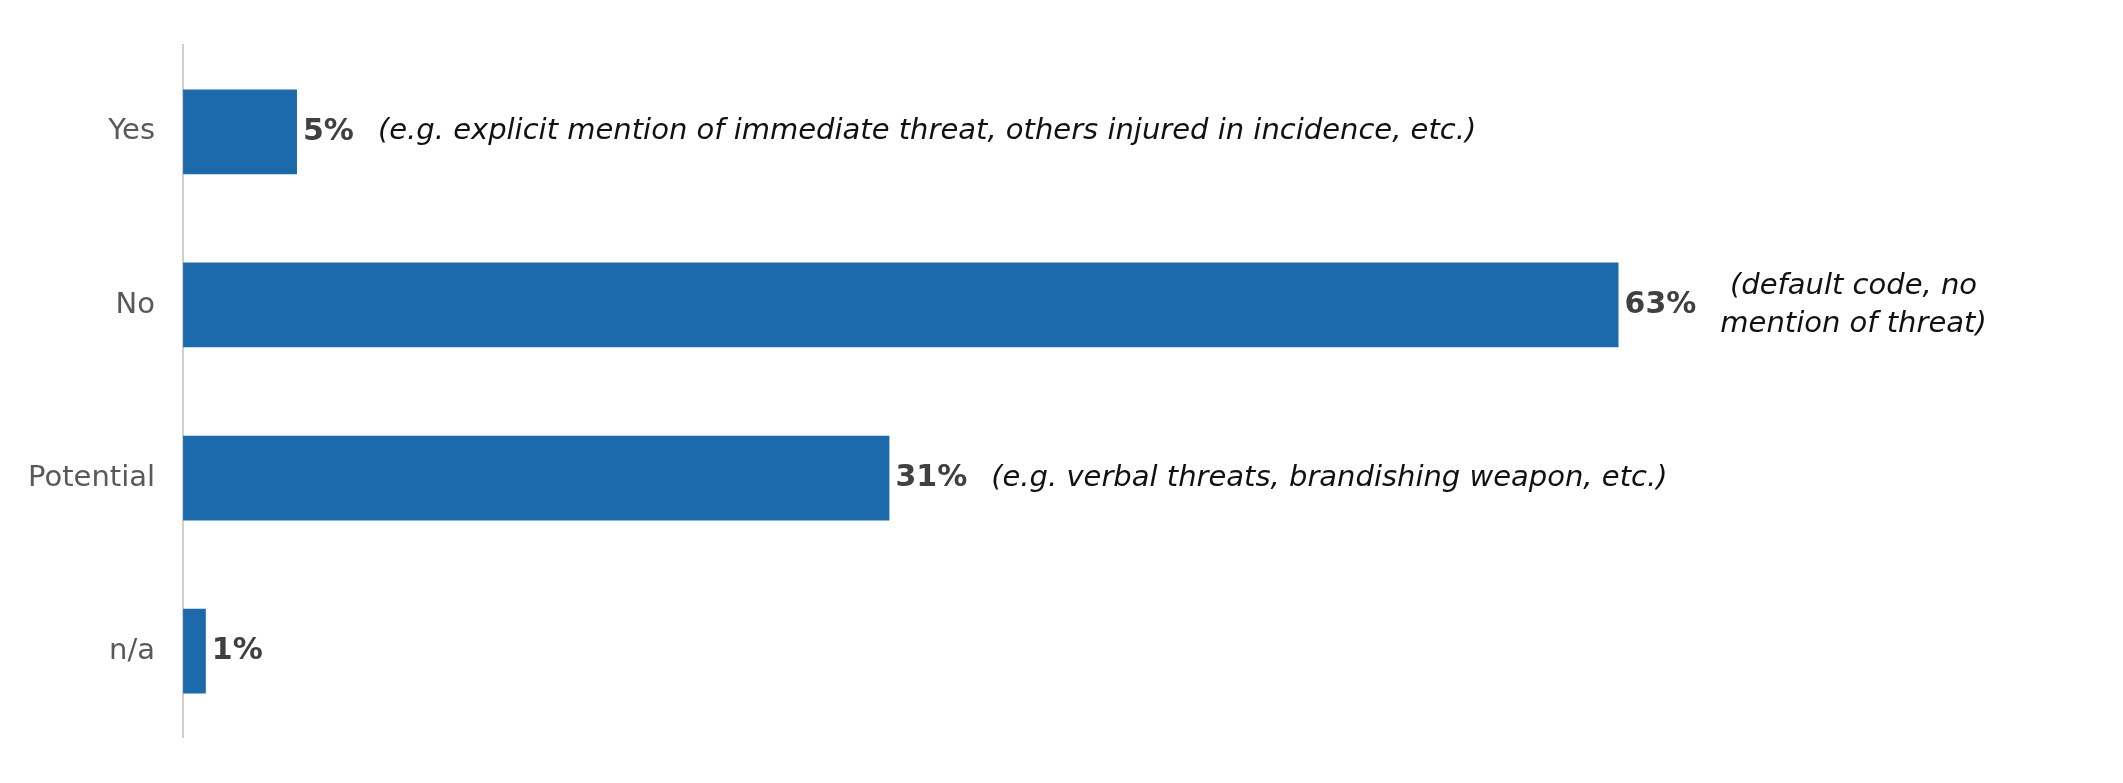 The image size is (2123, 783). Describe the element at coordinates (92, 475) in the screenshot. I see `y-tick-label: Potential` at that location.